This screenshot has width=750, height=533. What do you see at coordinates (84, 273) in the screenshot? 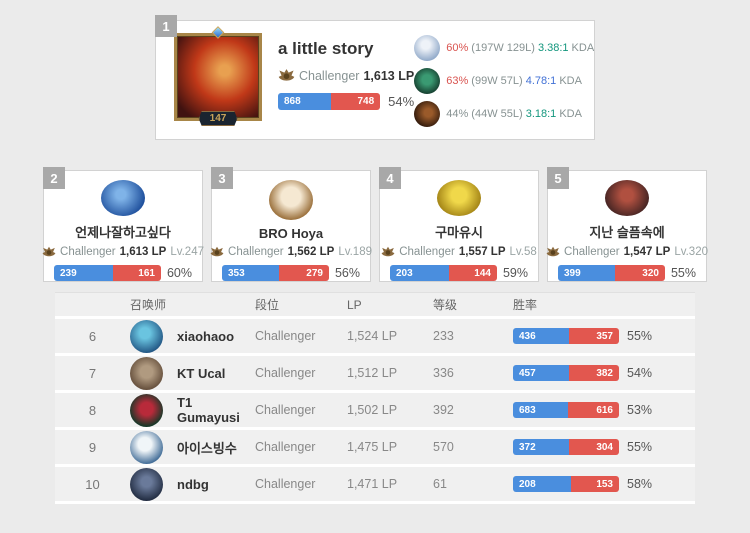
I see `wins-segment: 239` at bounding box center [84, 273].